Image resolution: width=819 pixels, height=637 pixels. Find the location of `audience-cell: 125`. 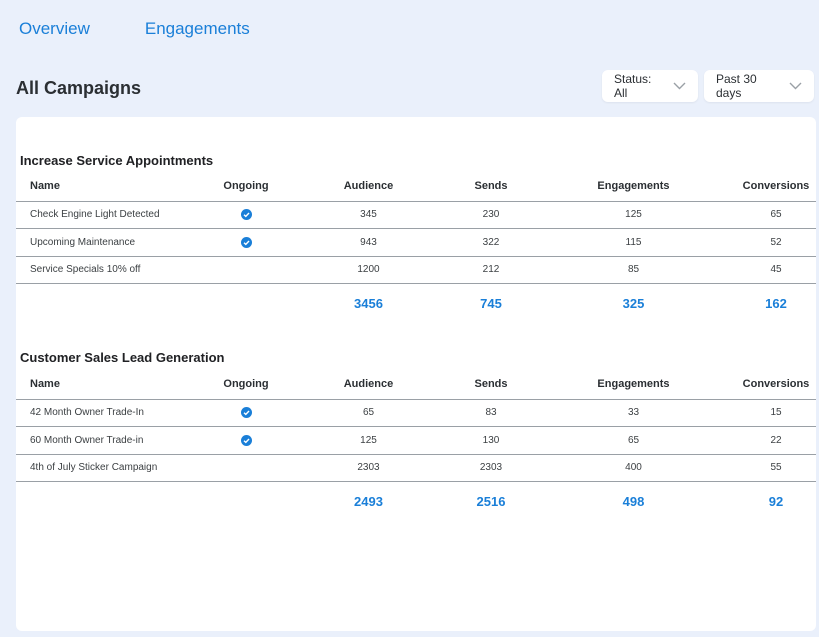

audience-cell: 125 is located at coordinates (368, 440).